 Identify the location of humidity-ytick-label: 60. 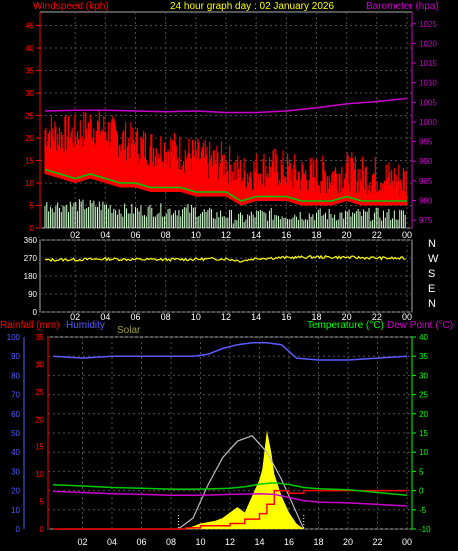
(15, 414).